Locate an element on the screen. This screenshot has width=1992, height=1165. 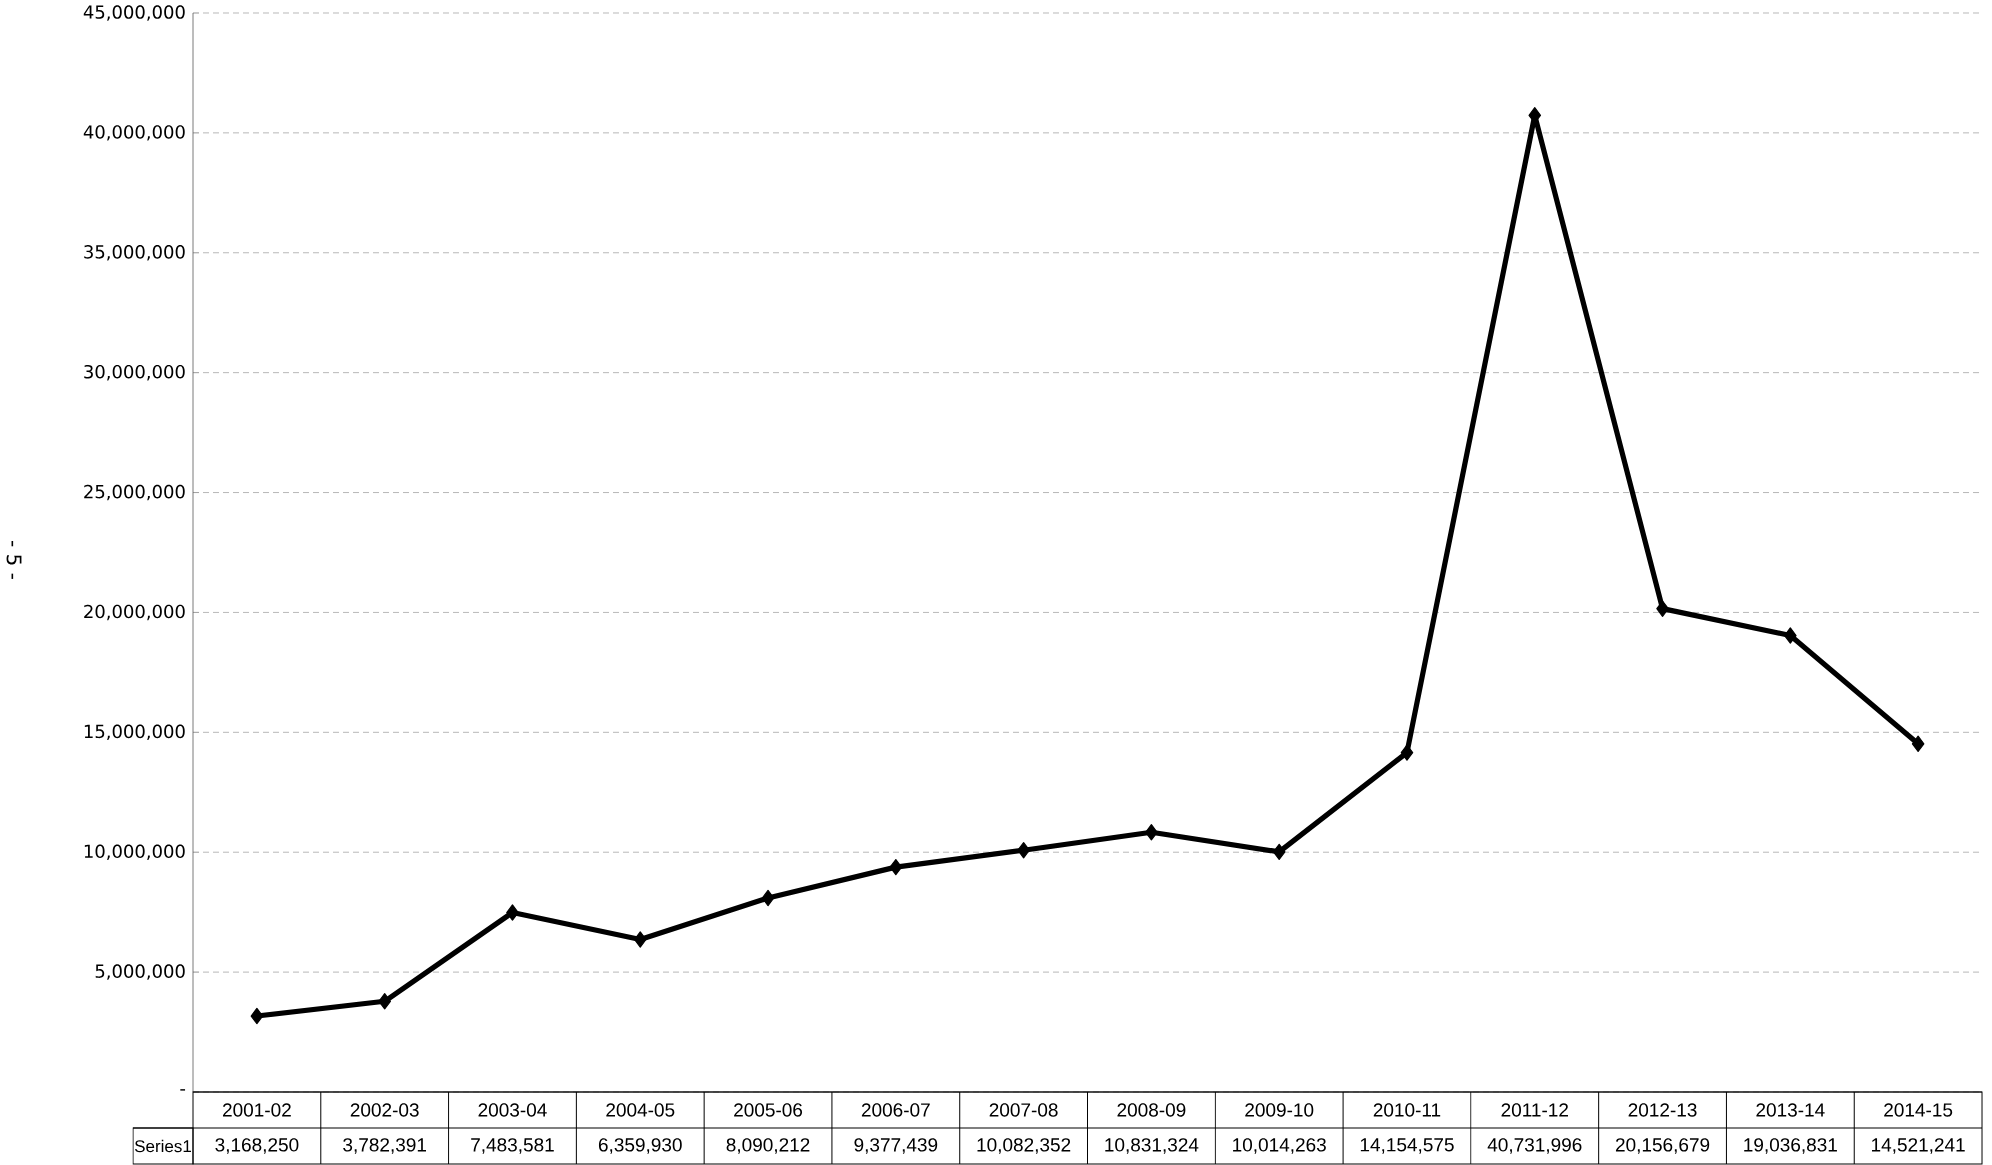
data-label: 3,782,391 is located at coordinates (384, 1146).